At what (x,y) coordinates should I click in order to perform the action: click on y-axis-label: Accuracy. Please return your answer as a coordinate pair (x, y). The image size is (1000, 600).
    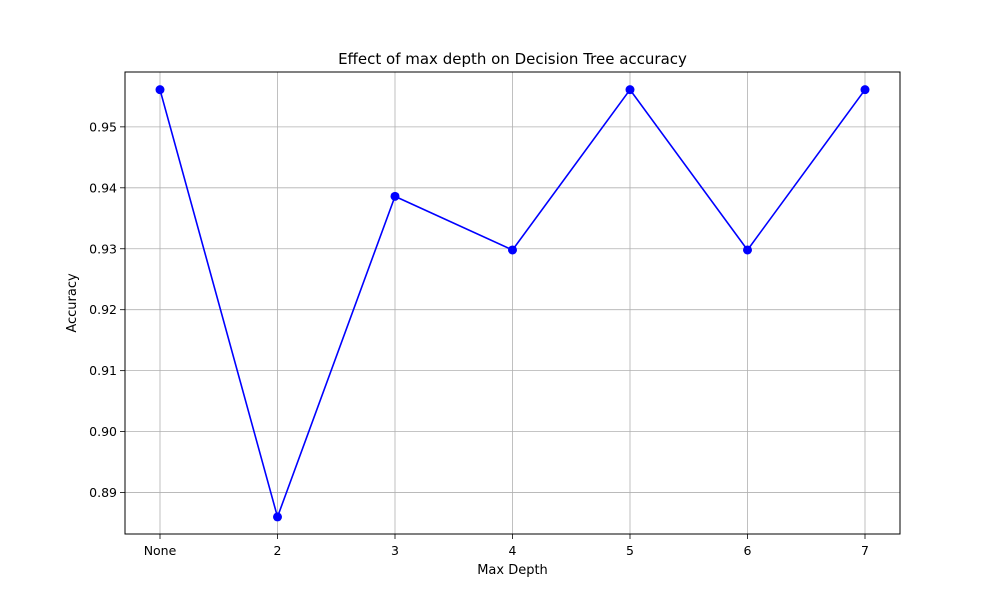
    Looking at the image, I should click on (72, 303).